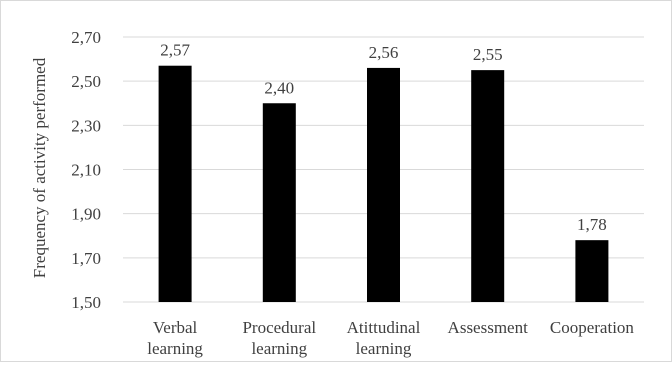 This screenshot has width=672, height=368. I want to click on y-axis-title: Frequency of activity performed, so click(39, 167).